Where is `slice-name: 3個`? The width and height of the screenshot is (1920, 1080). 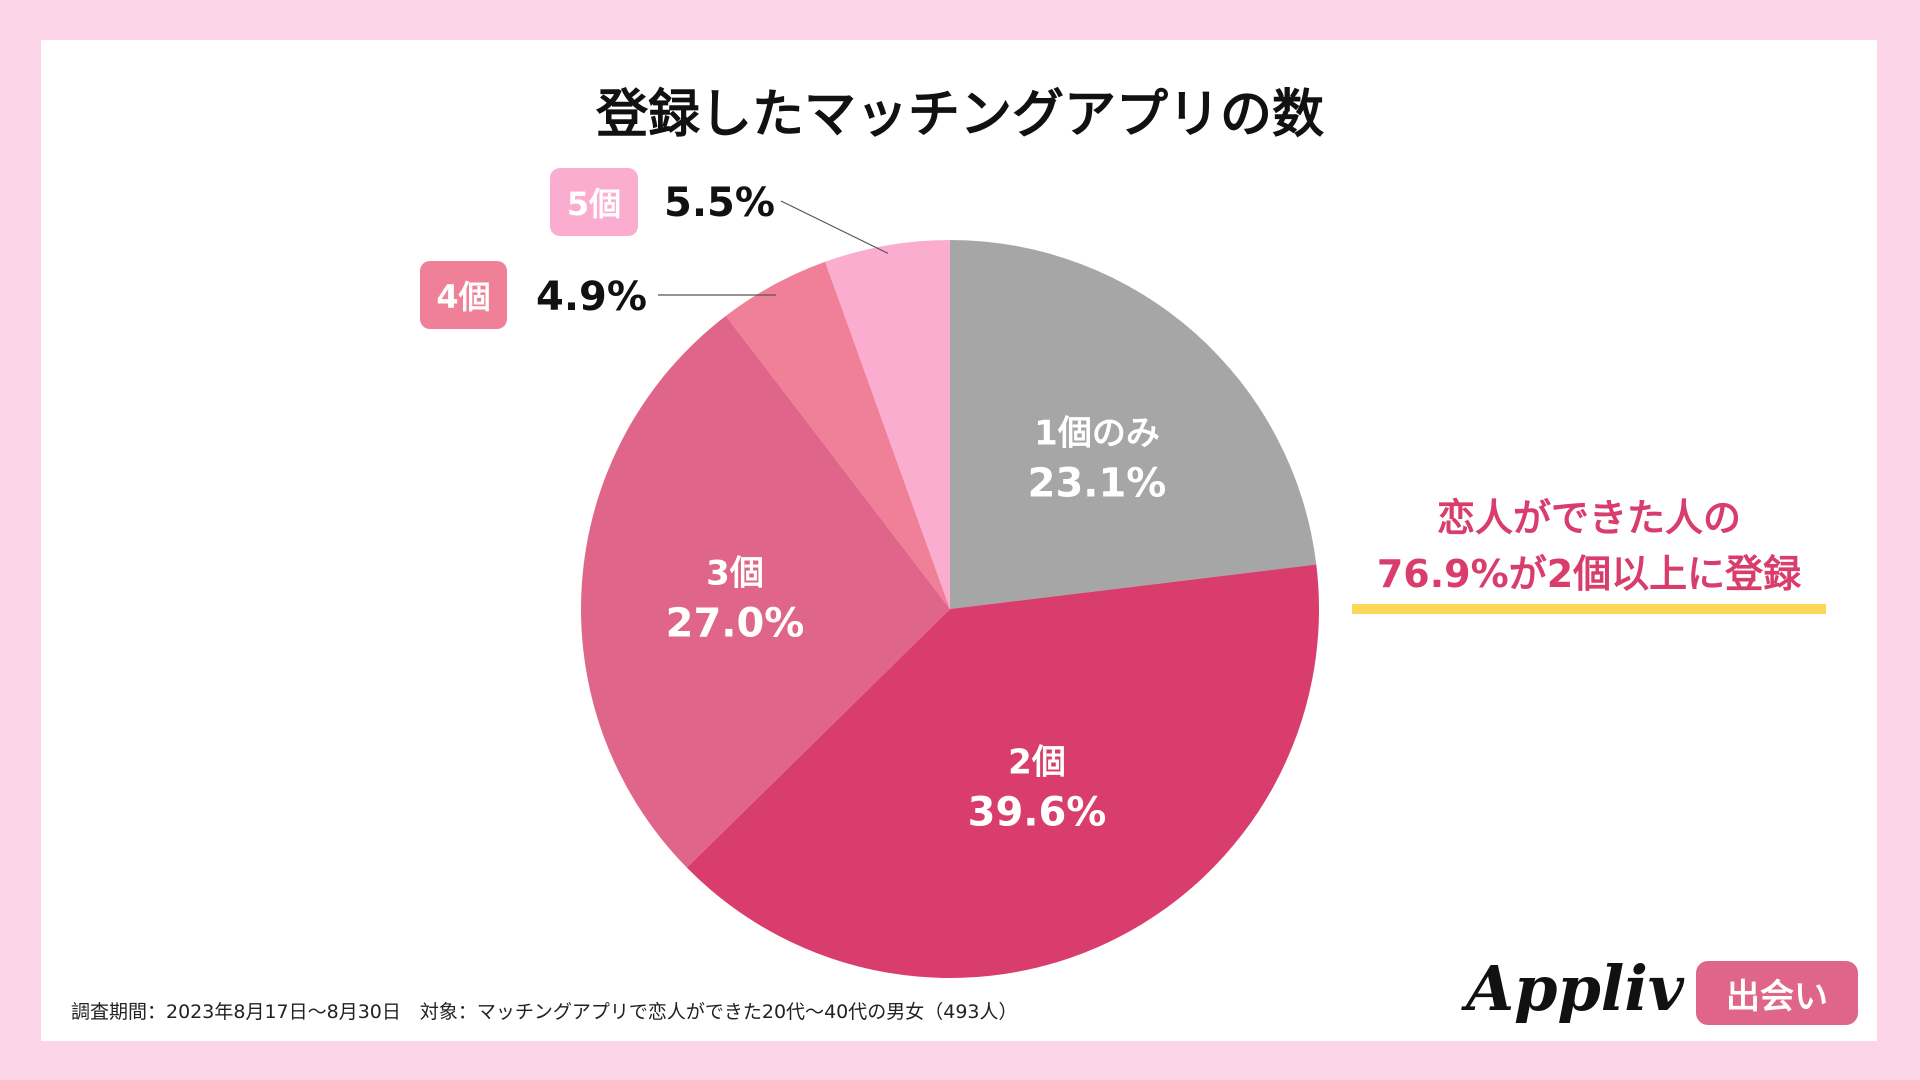
slice-name: 3個 is located at coordinates (735, 573).